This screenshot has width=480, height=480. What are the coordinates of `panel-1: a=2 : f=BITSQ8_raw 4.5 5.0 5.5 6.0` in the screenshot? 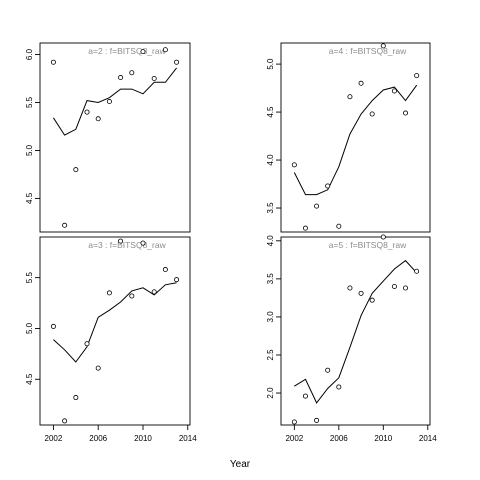 It's located at (108, 137).